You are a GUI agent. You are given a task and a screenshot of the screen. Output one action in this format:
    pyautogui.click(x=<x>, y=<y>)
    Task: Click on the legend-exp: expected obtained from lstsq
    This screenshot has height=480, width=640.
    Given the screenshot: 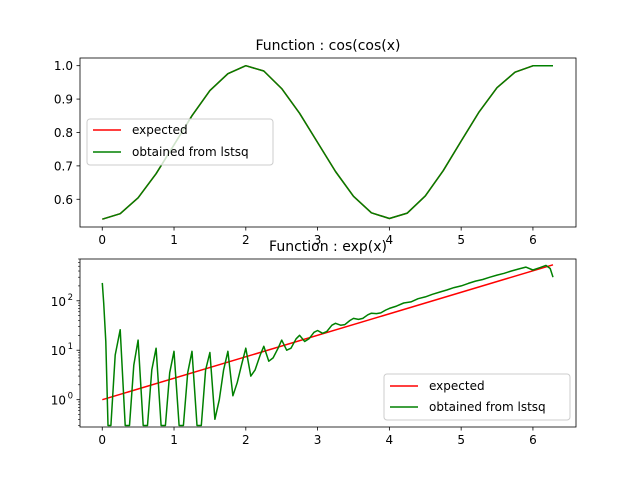 What is the action you would take?
    pyautogui.click(x=477, y=397)
    